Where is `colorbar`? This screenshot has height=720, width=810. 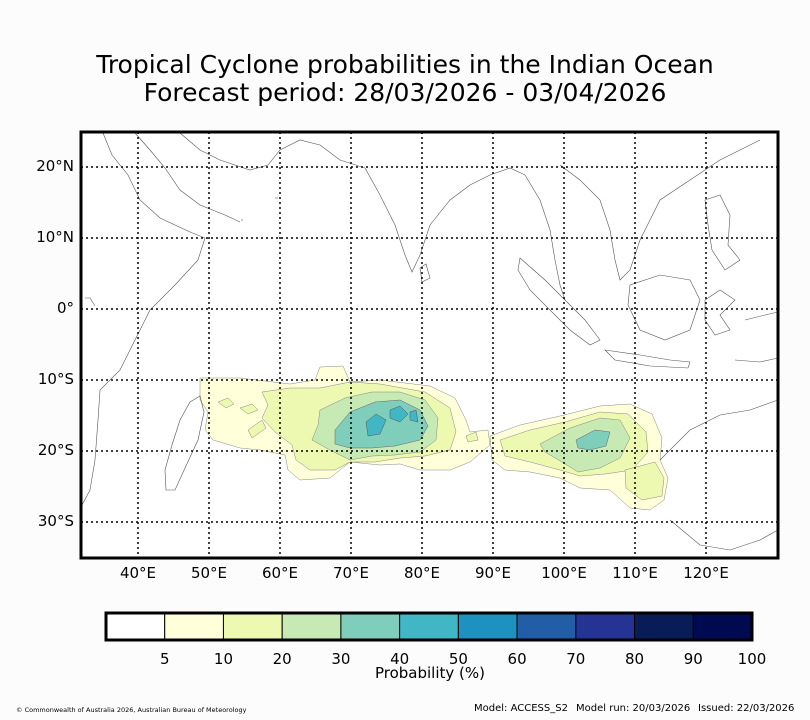
colorbar is located at coordinates (429, 626).